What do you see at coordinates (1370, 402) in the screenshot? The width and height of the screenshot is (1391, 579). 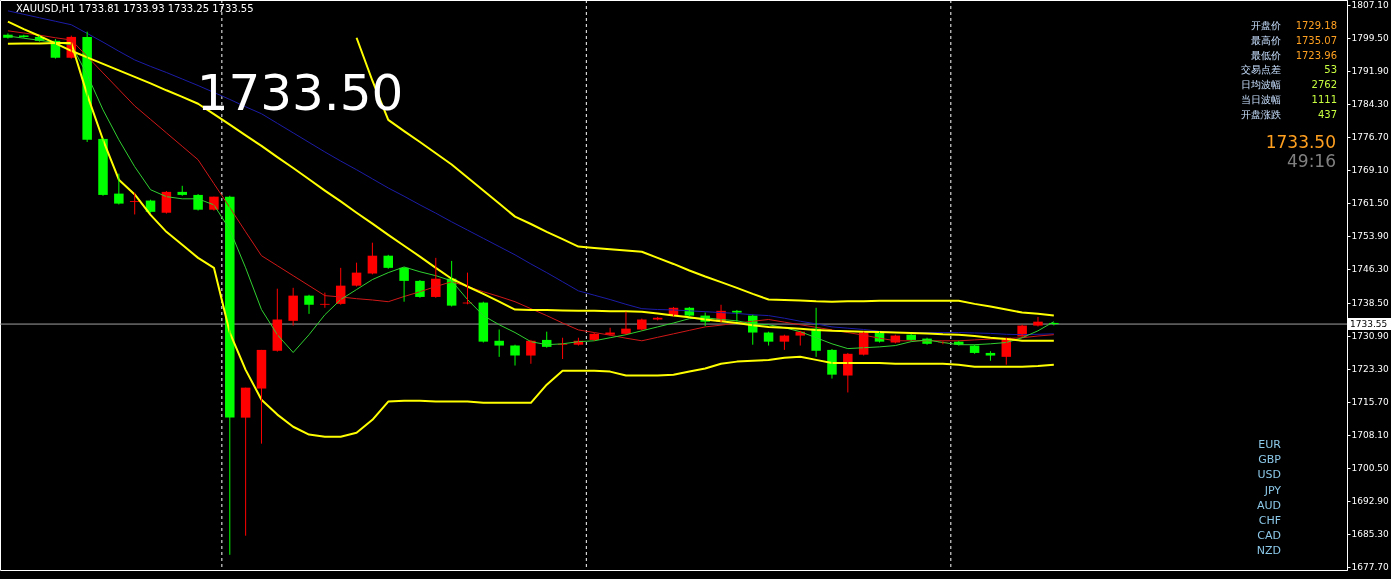 I see `y-tick-label: 1715.70` at bounding box center [1370, 402].